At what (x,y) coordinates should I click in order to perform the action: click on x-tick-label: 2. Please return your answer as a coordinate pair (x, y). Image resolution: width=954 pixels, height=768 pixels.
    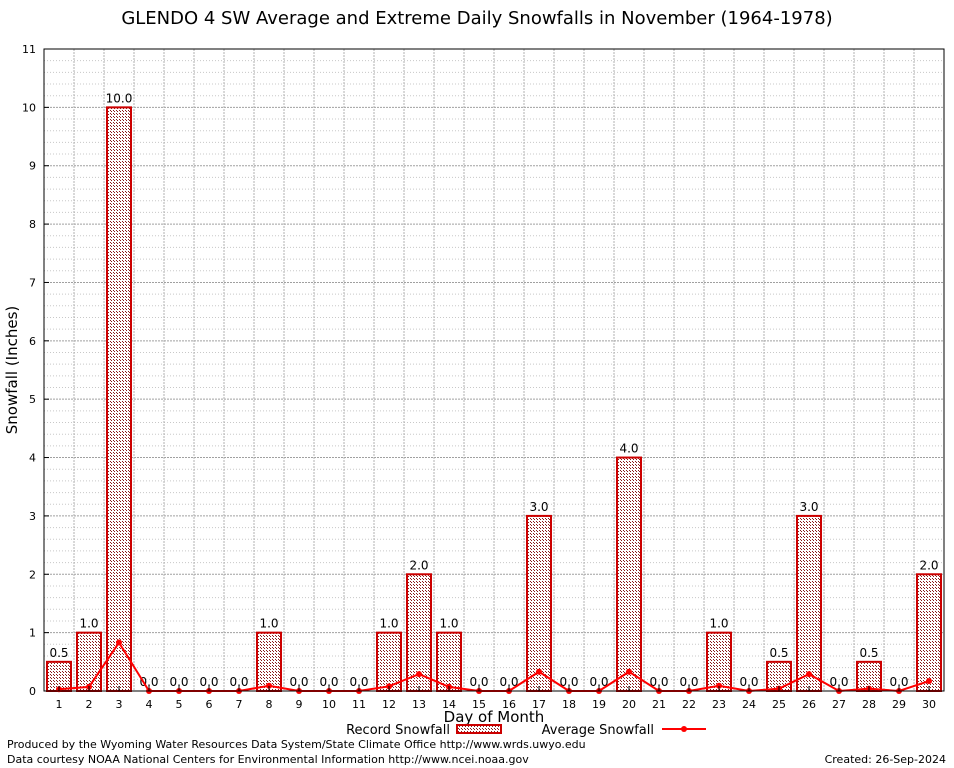
    Looking at the image, I should click on (89, 704).